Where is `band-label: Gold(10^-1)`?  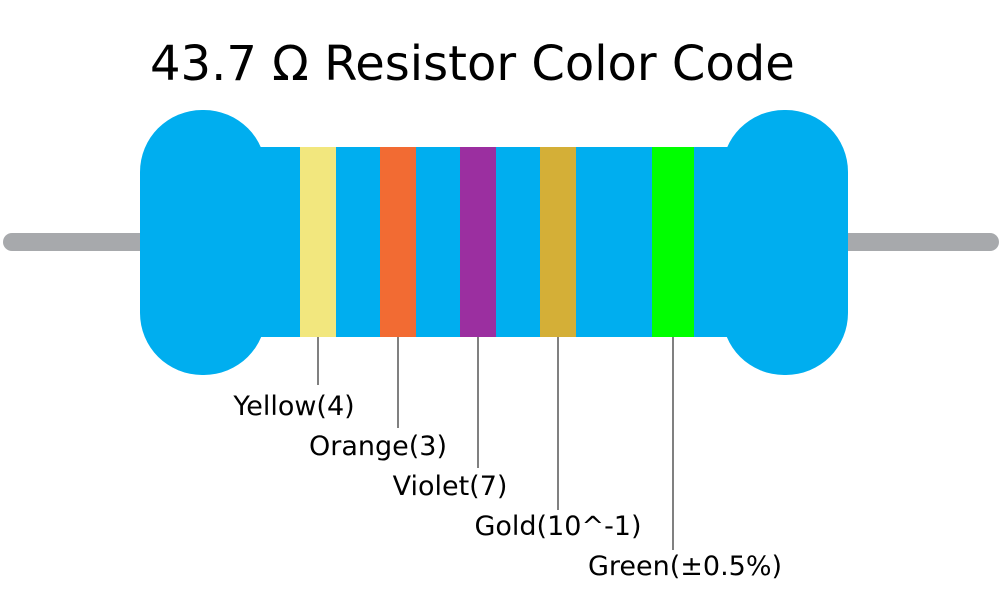
band-label: Gold(10^-1) is located at coordinates (557, 526).